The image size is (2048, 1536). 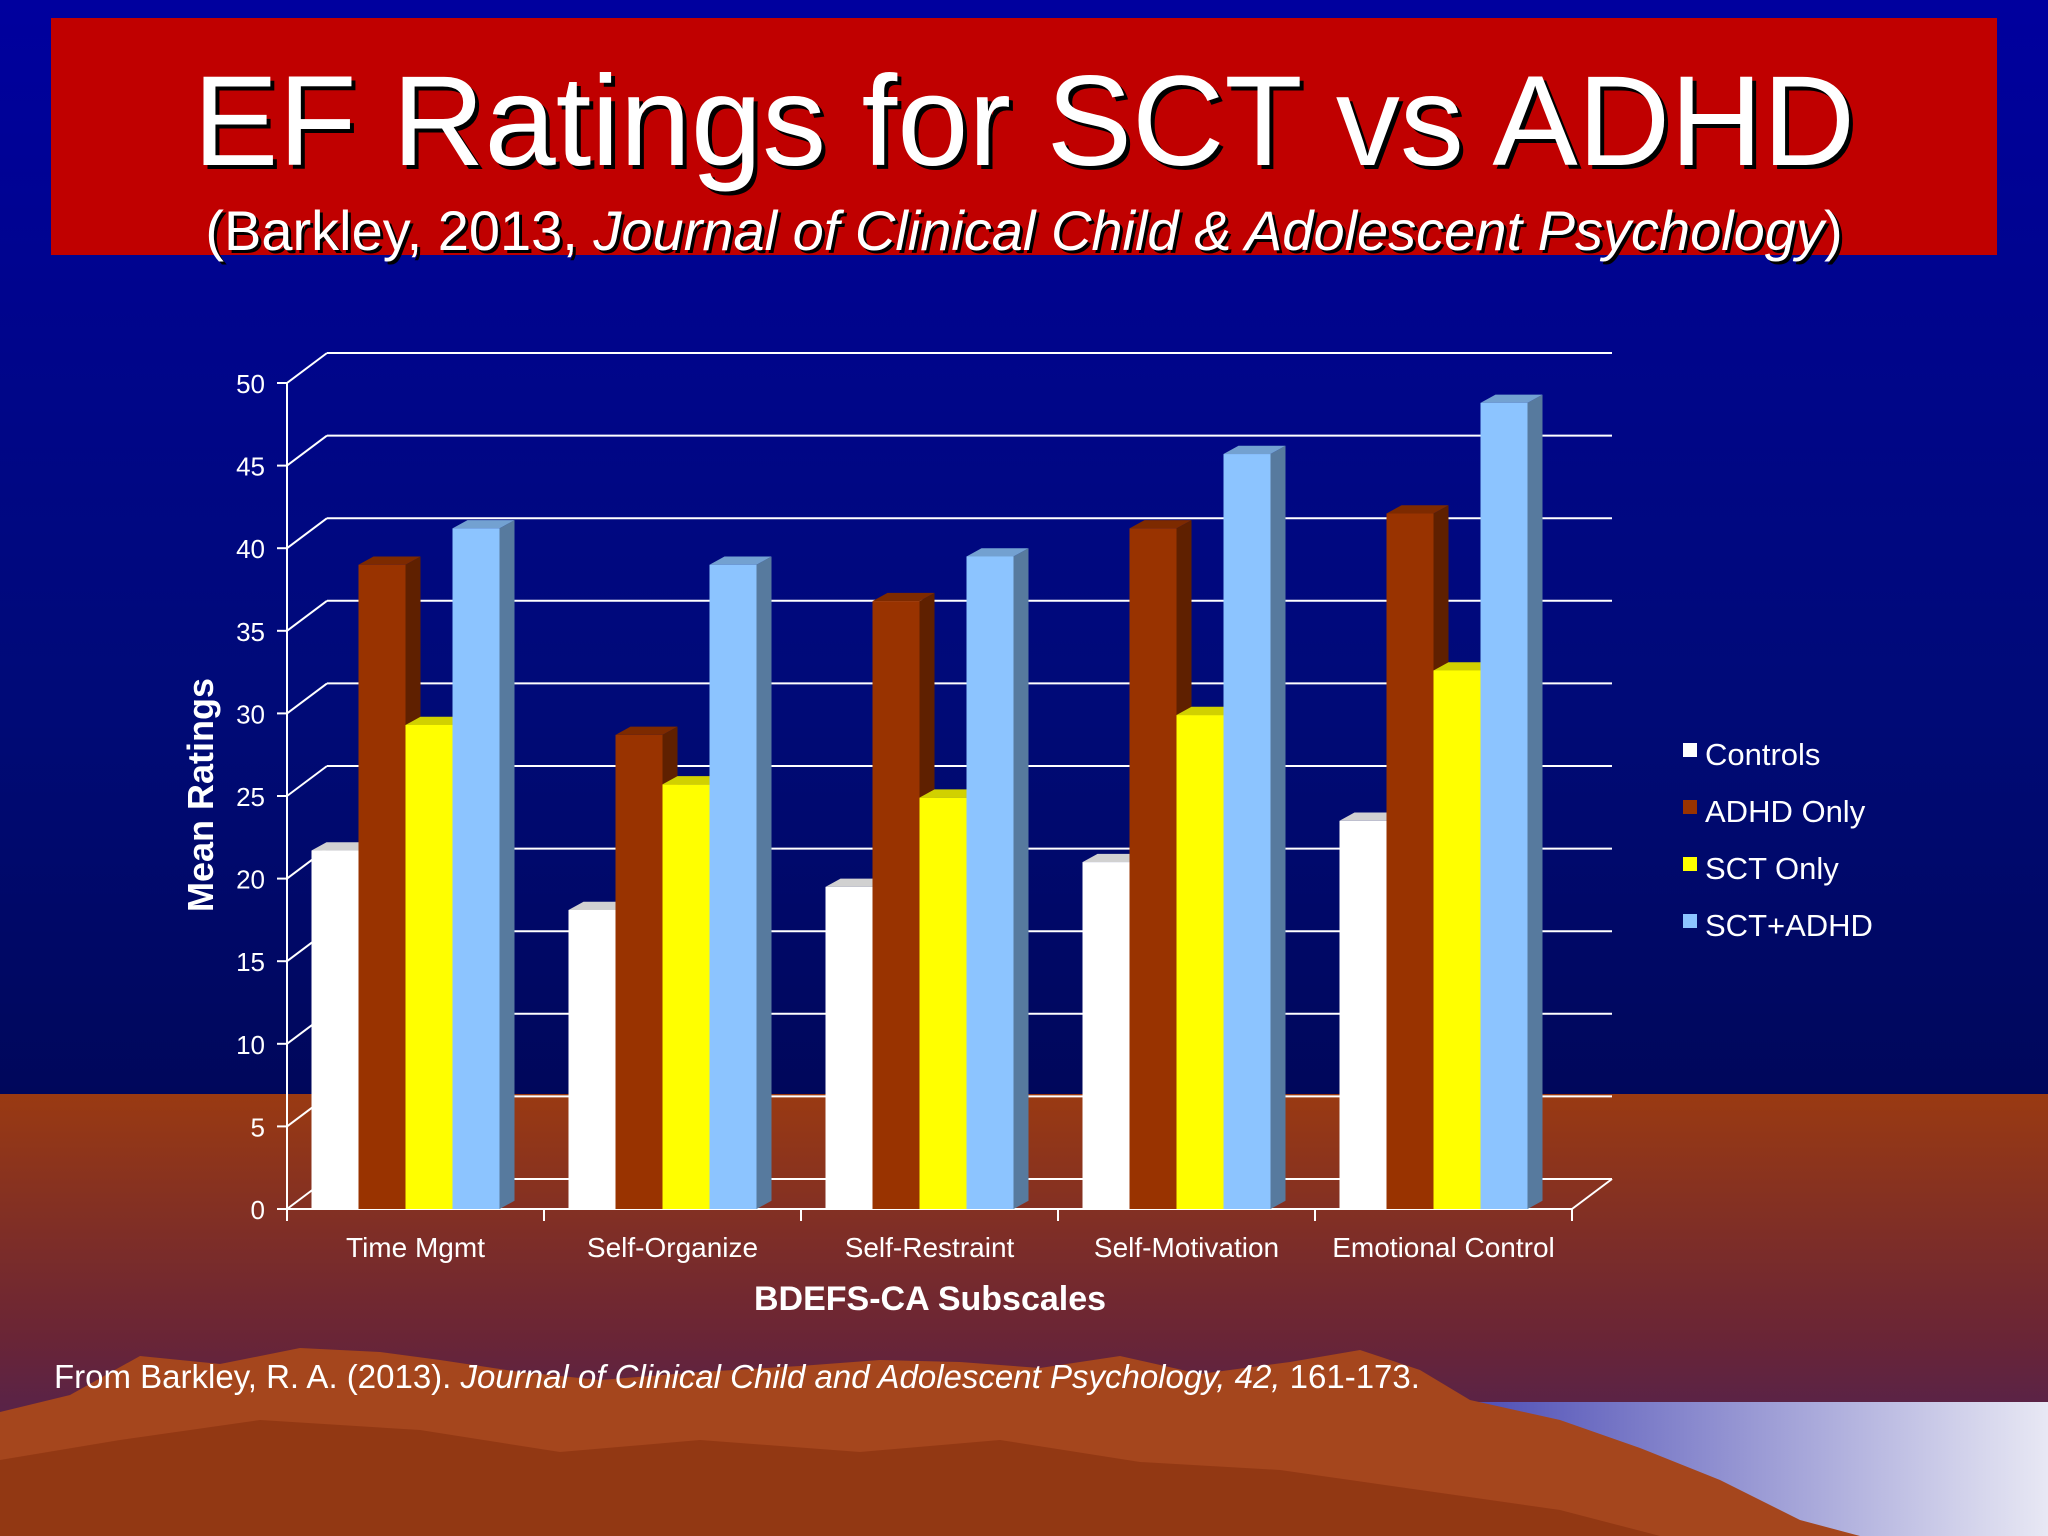 What do you see at coordinates (930, 1247) in the screenshot?
I see `x-category-label: Self-Restraint` at bounding box center [930, 1247].